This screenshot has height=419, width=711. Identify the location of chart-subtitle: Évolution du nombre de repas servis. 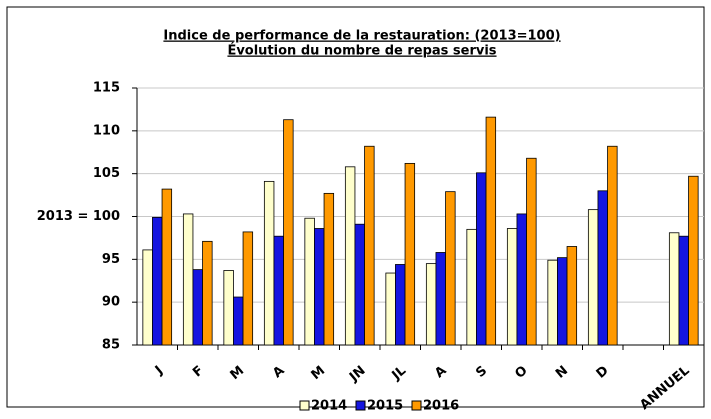
(361, 51).